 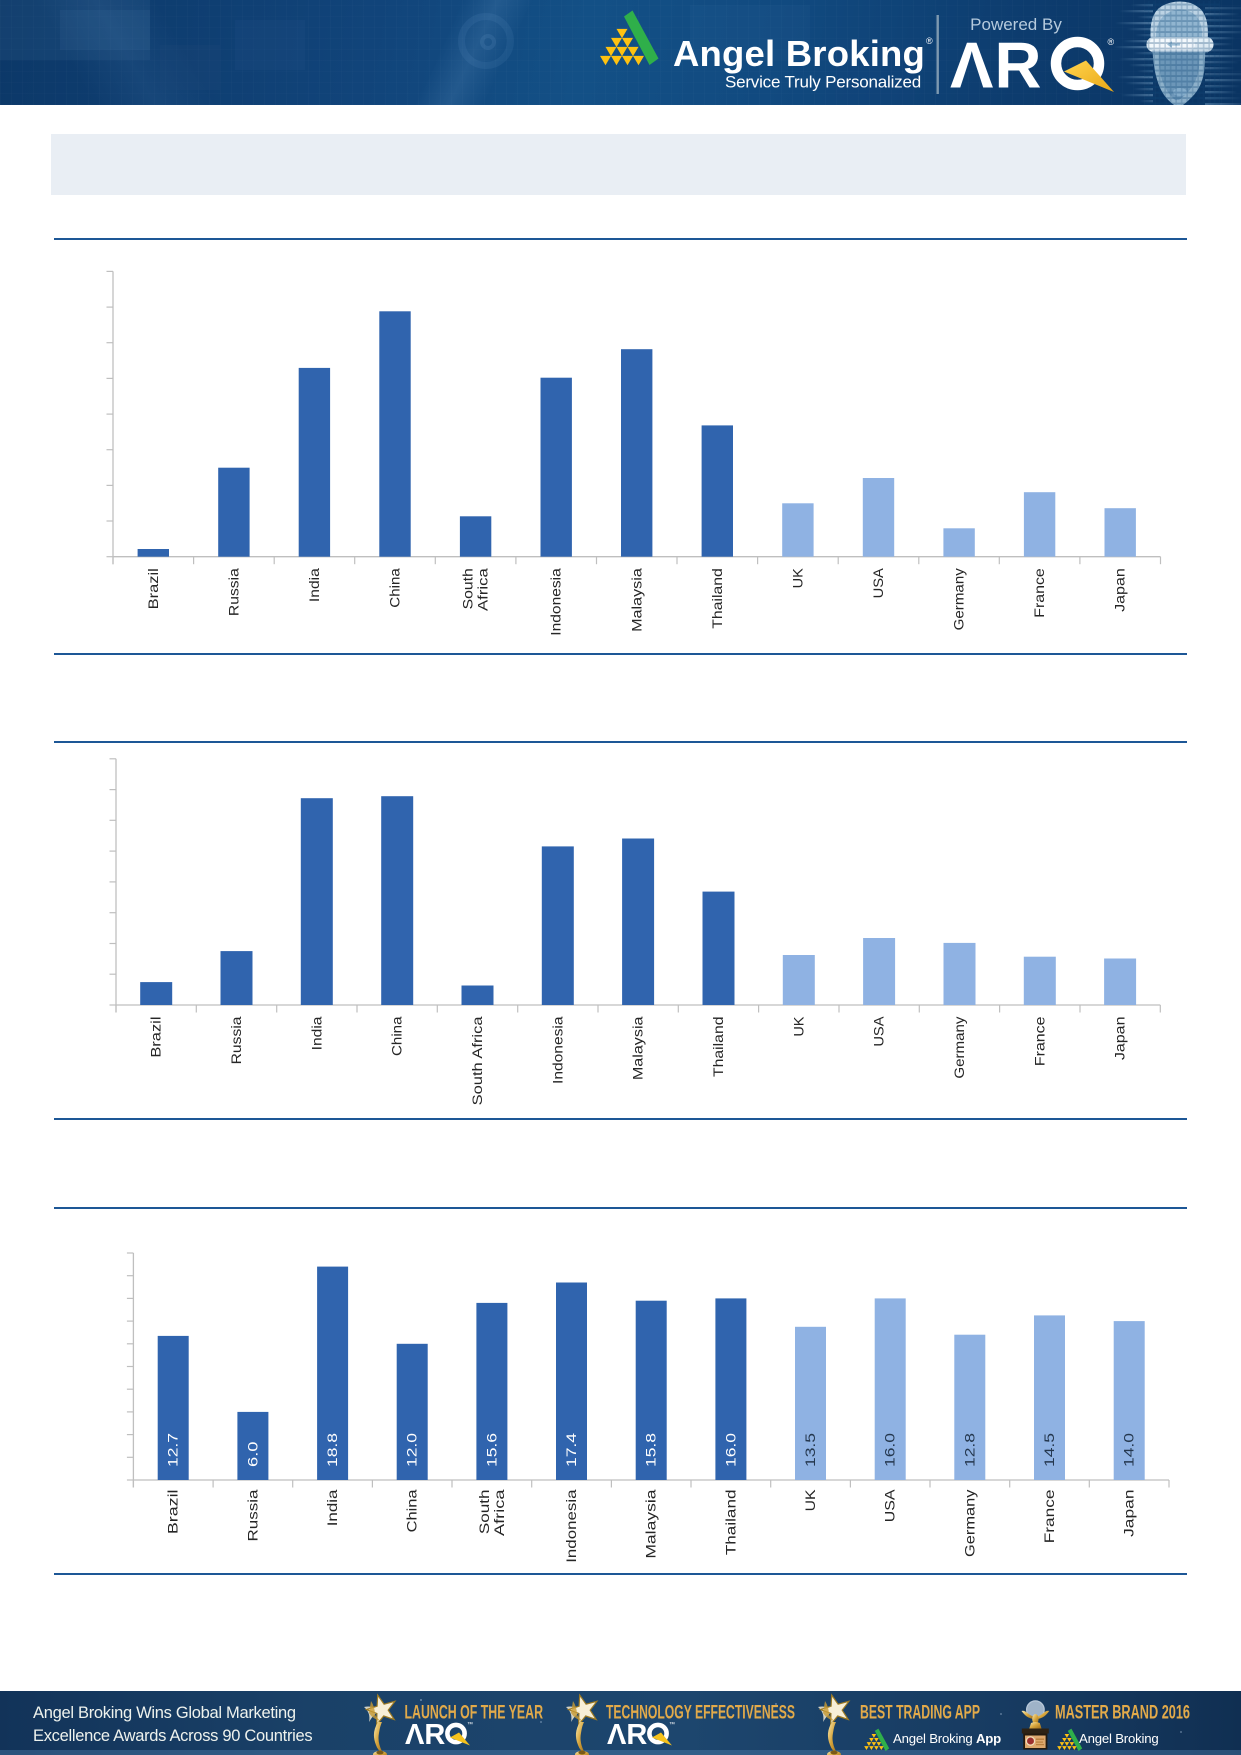 I want to click on svg-text: 12.7, so click(x=173, y=1450).